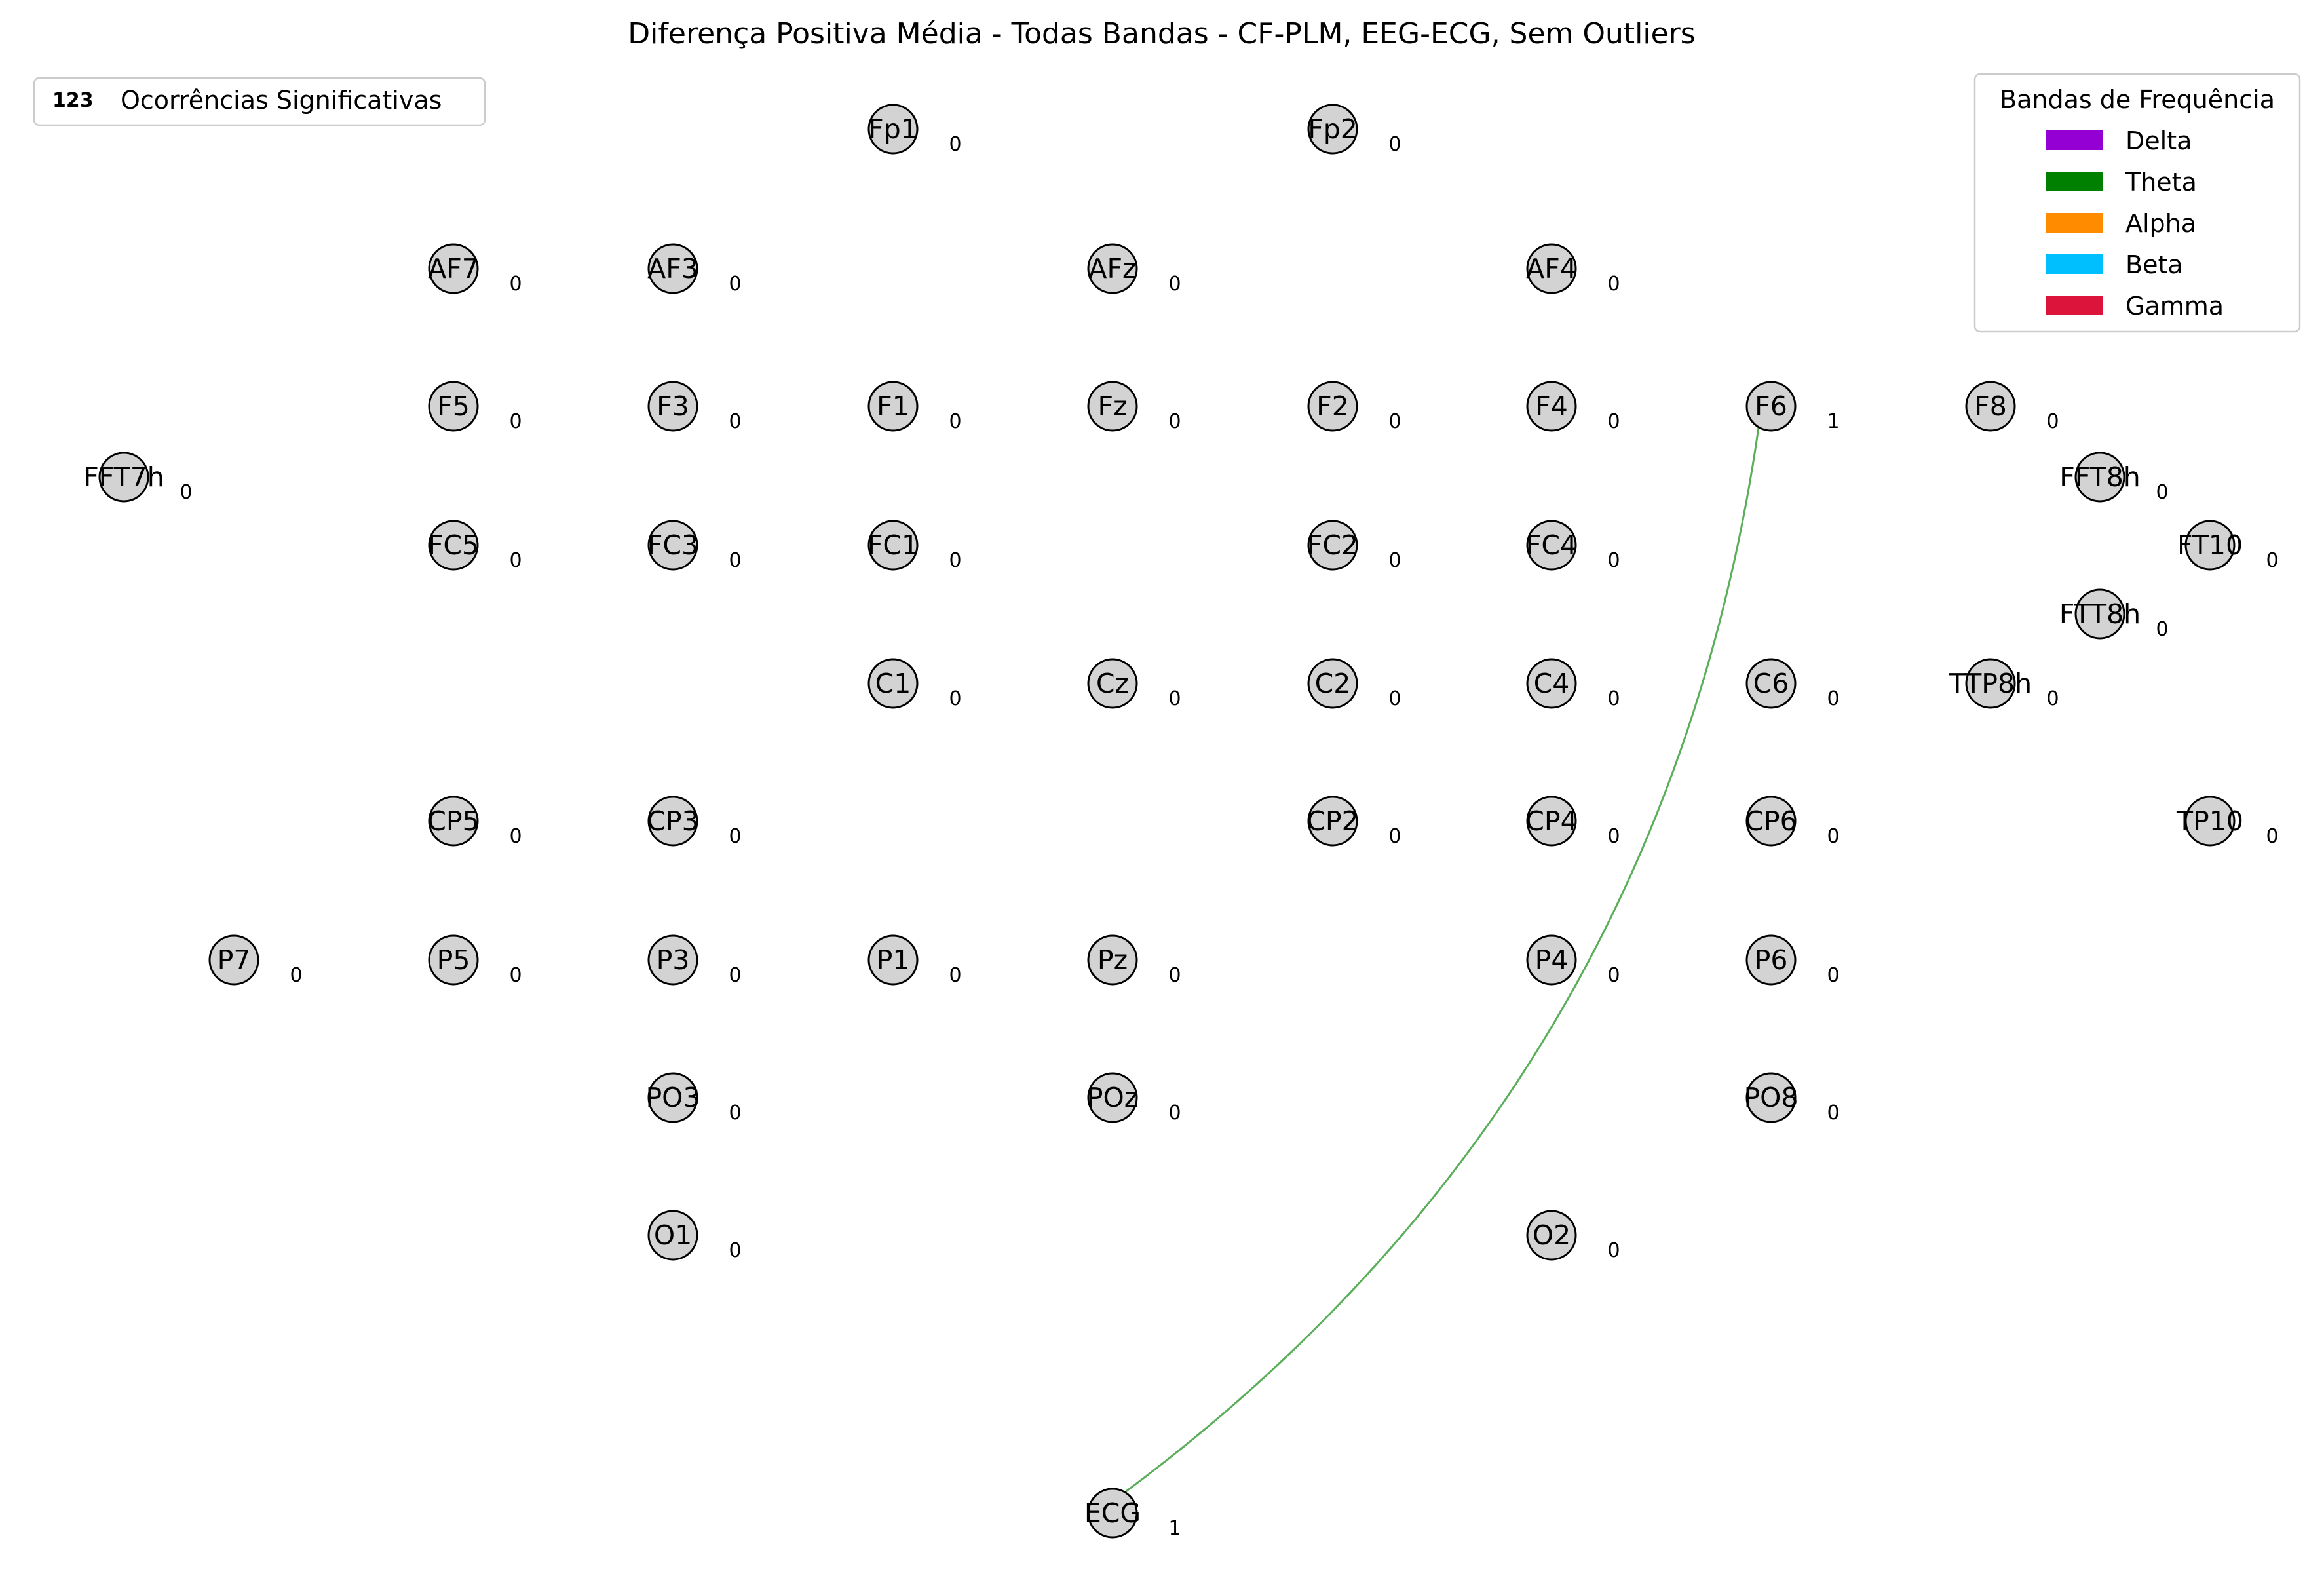  Describe the element at coordinates (1573, 1236) in the screenshot. I see `node-o2: O2 0` at that location.